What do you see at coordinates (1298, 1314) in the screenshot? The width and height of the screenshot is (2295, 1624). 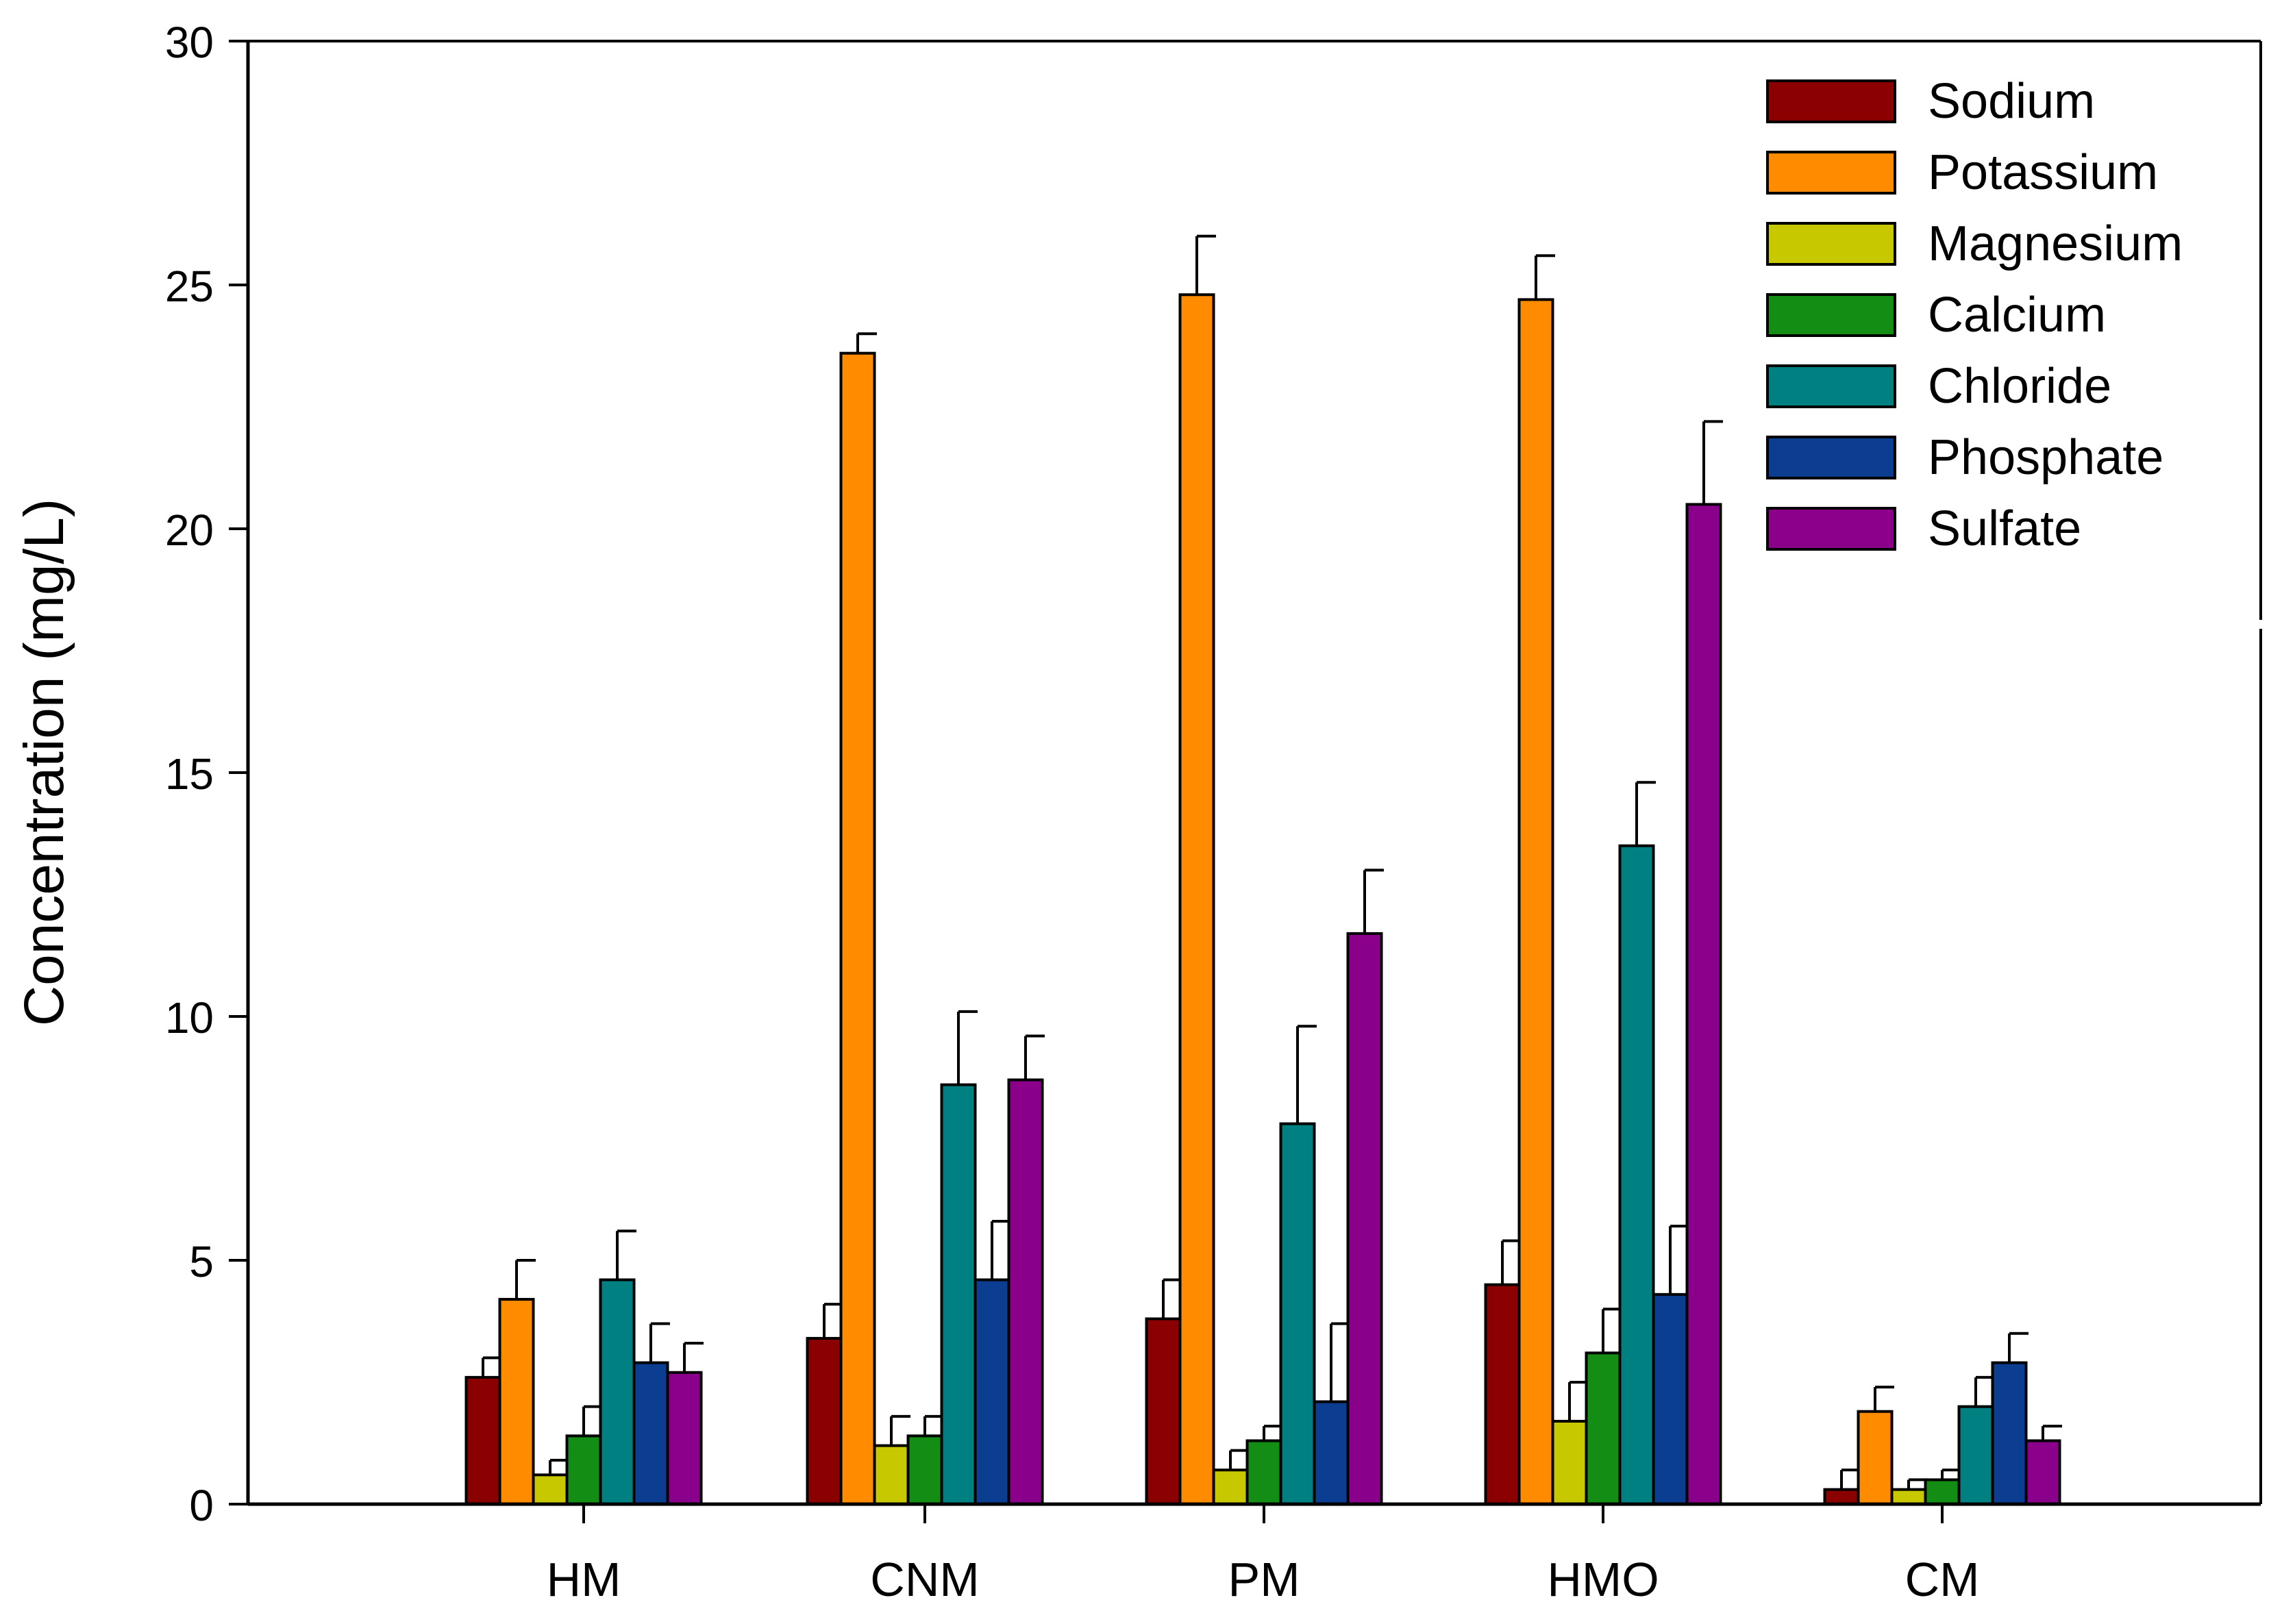 I see `bar-pm-chloride` at bounding box center [1298, 1314].